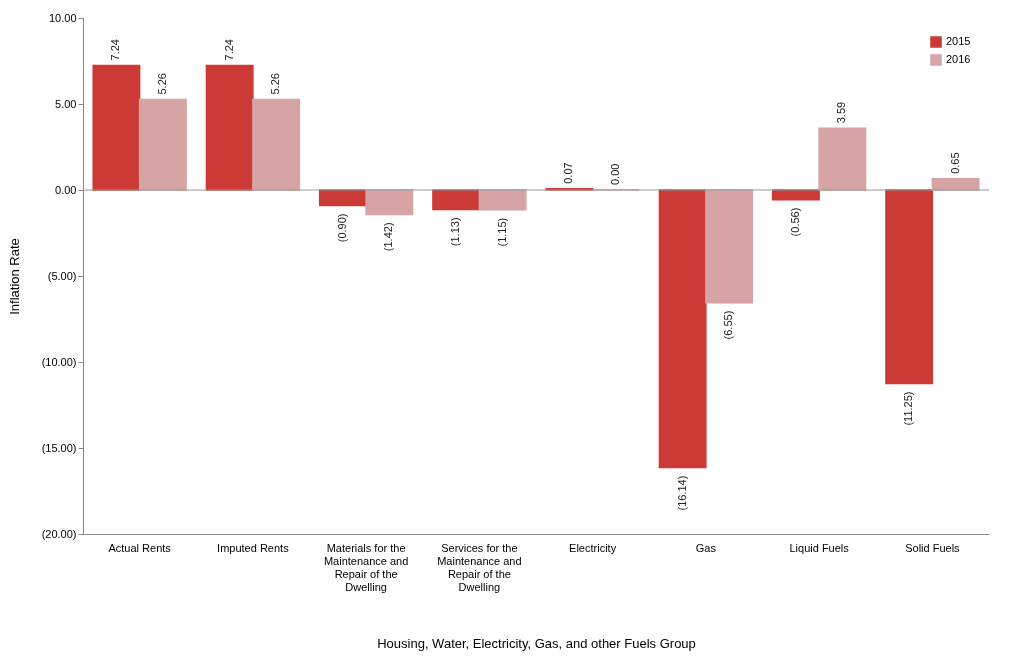 The height and width of the screenshot is (671, 1011). Describe the element at coordinates (59, 447) in the screenshot. I see `y-tick-label: (15.00)` at that location.